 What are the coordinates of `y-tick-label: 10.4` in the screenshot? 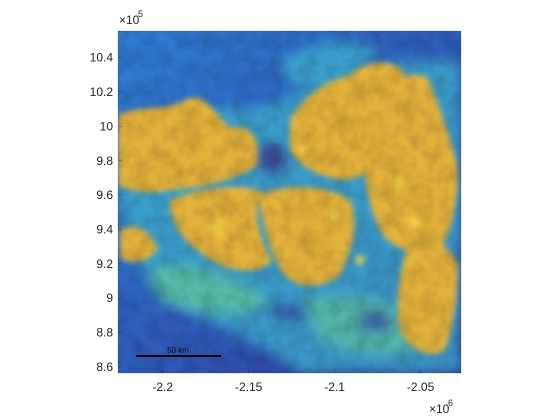 It's located at (102, 58).